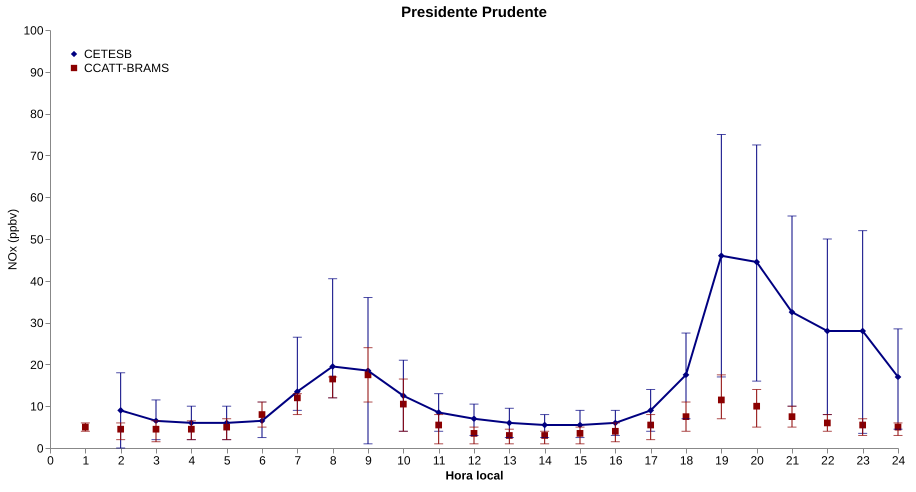 Image resolution: width=916 pixels, height=492 pixels. What do you see at coordinates (298, 461) in the screenshot?
I see `x-tick-label: 7` at bounding box center [298, 461].